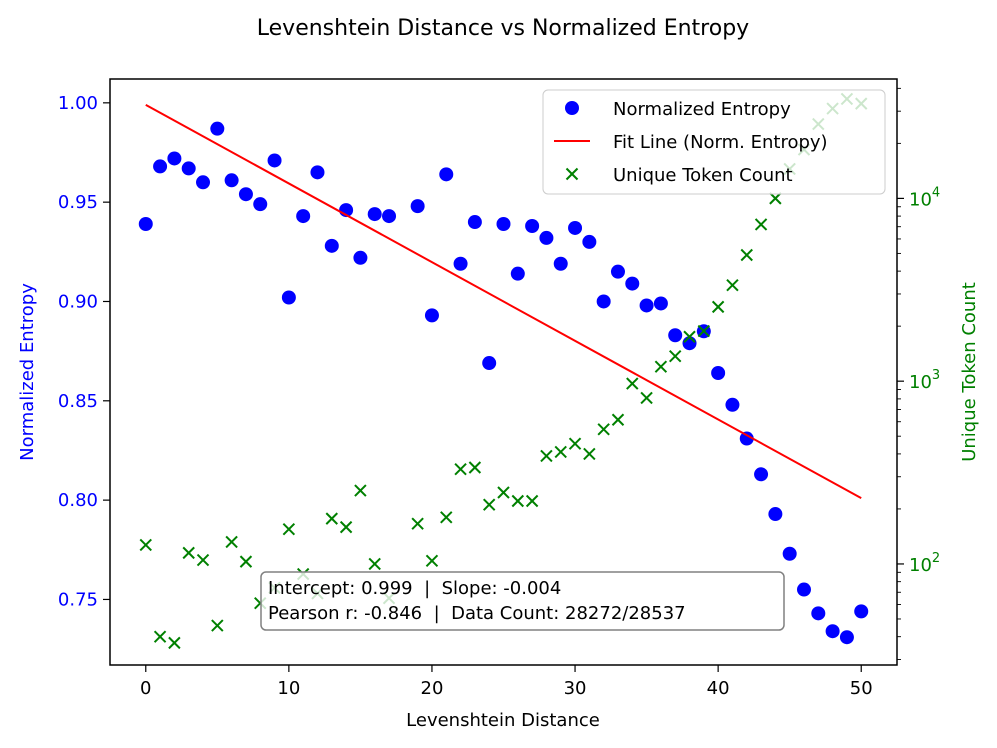 The height and width of the screenshot is (748, 997). Describe the element at coordinates (572, 108) in the screenshot. I see `legend-marker-entropy` at that location.